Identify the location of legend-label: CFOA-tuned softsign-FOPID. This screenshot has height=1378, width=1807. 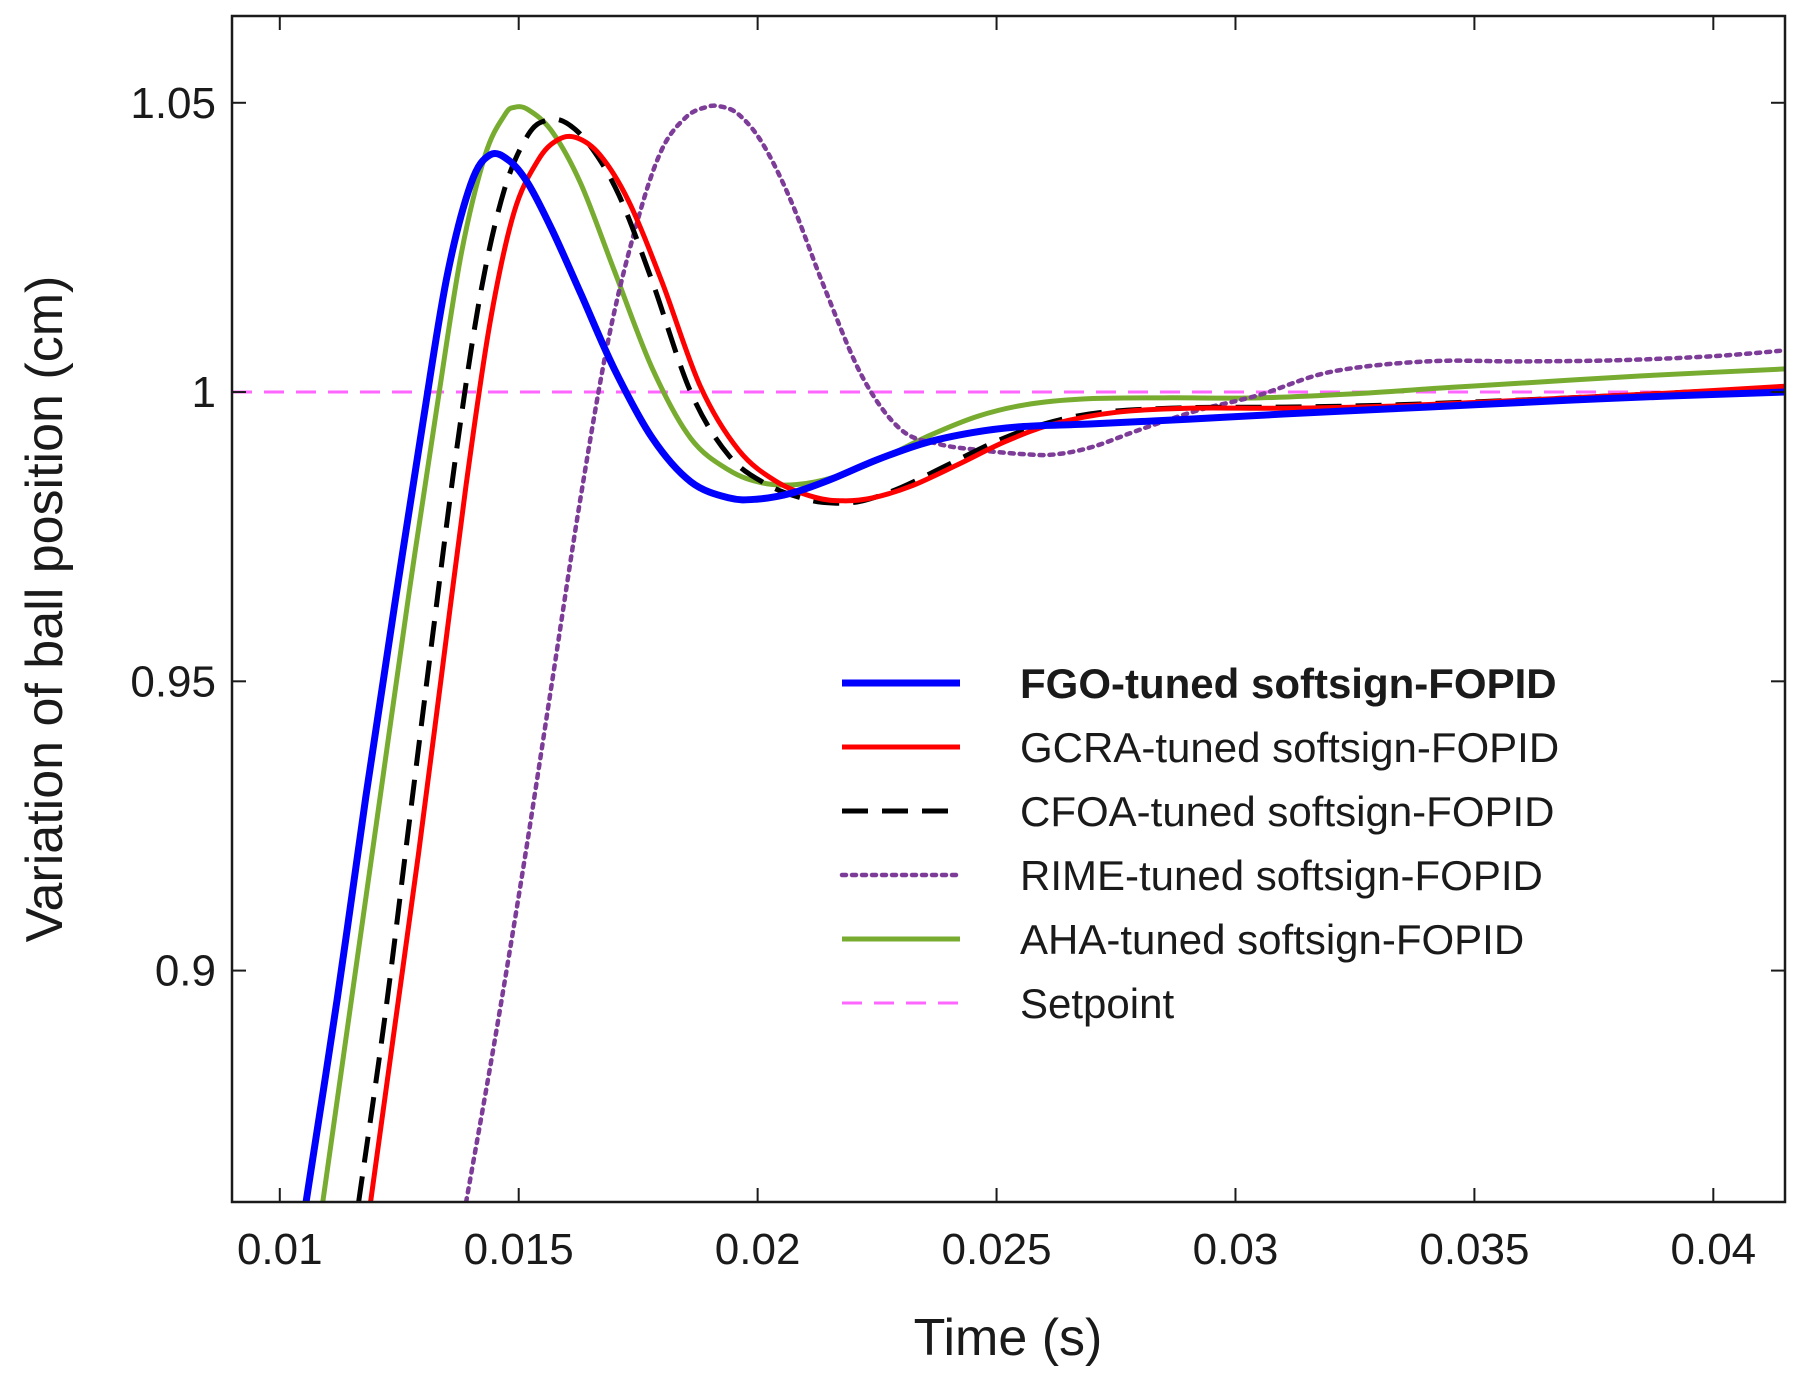
(1287, 811).